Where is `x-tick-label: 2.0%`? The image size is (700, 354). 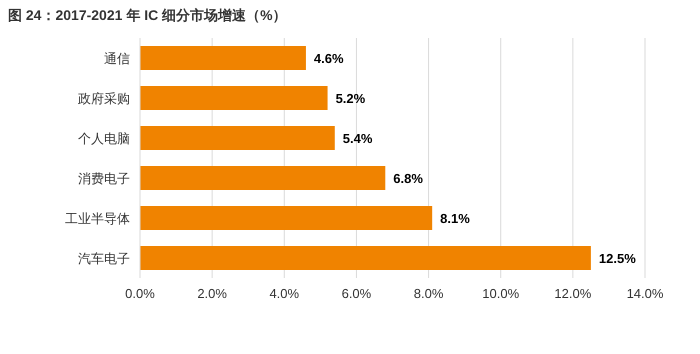 x-tick-label: 2.0% is located at coordinates (212, 293).